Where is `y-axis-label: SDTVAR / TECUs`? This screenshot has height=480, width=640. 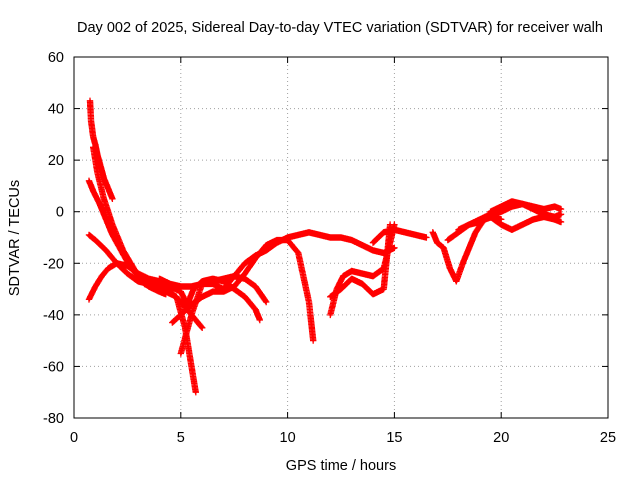
y-axis-label: SDTVAR / TECUs is located at coordinates (15, 238).